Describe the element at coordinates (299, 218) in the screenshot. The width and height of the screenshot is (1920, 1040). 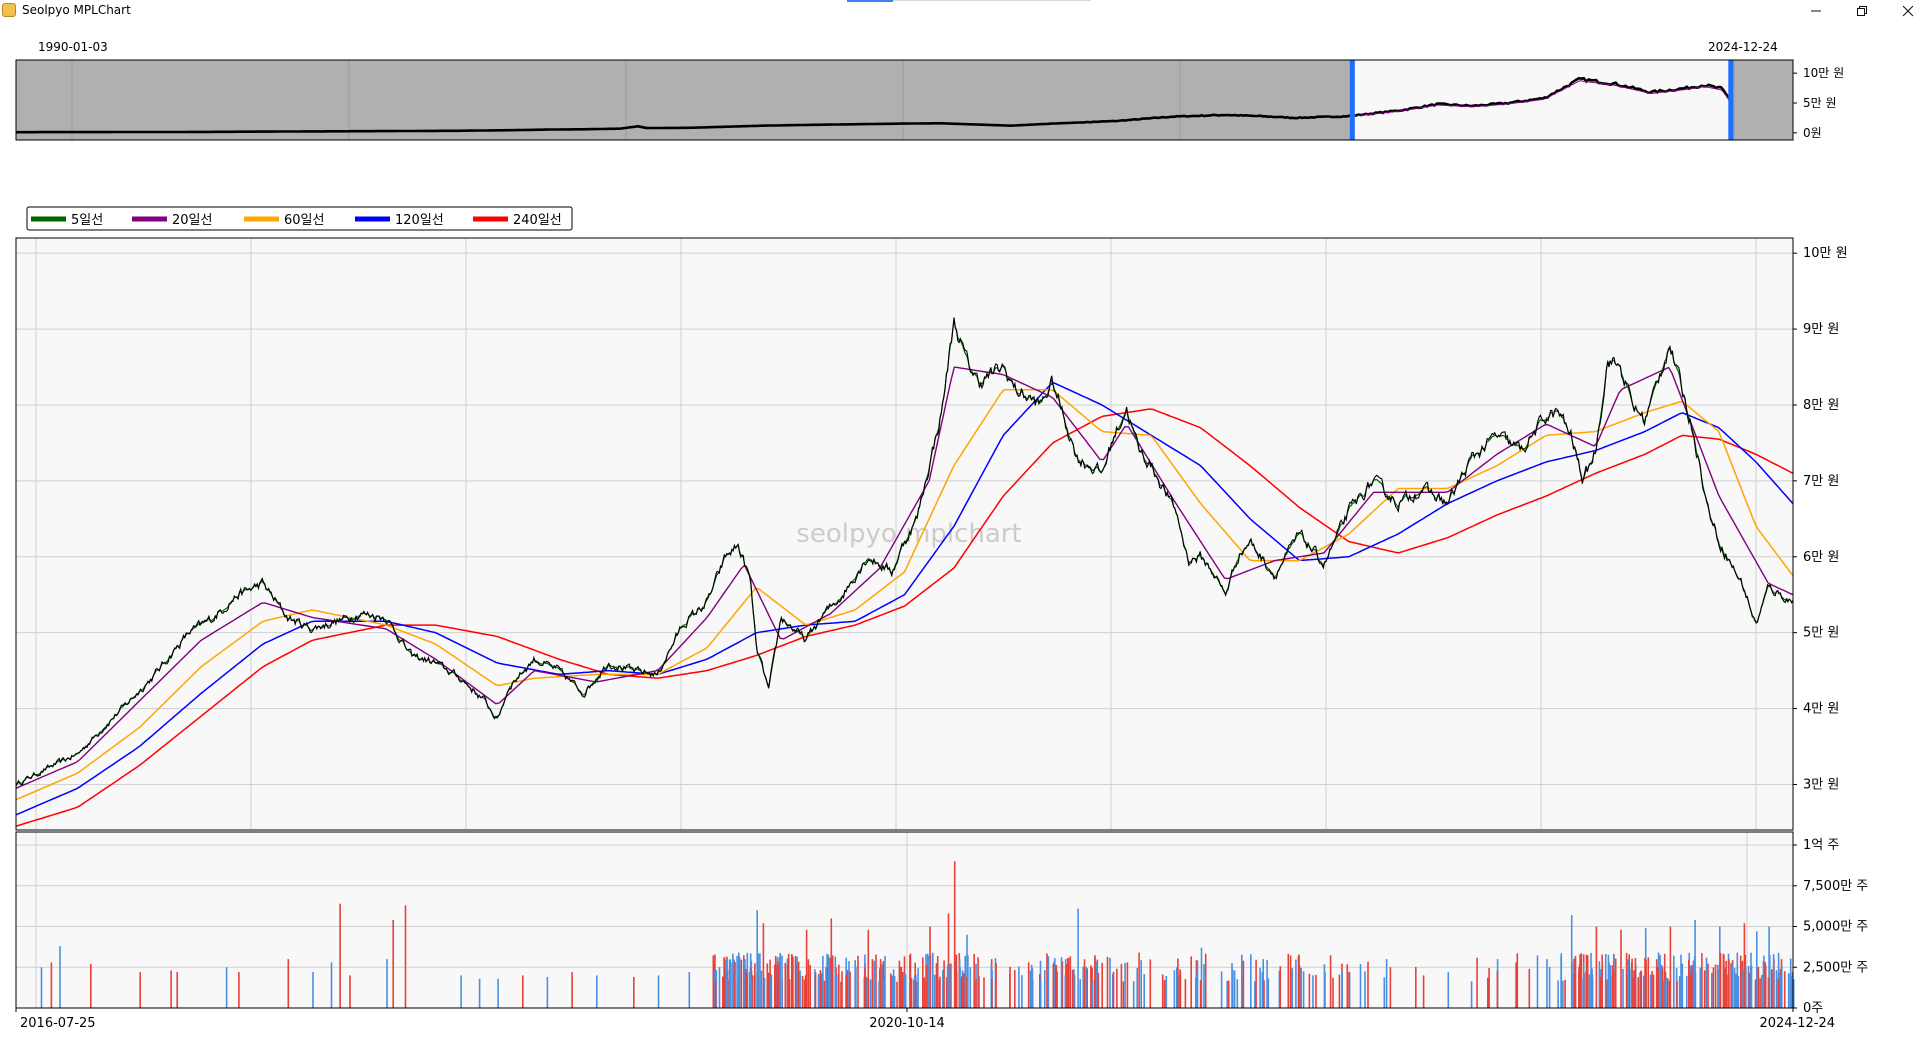
I see `legend-frame` at that location.